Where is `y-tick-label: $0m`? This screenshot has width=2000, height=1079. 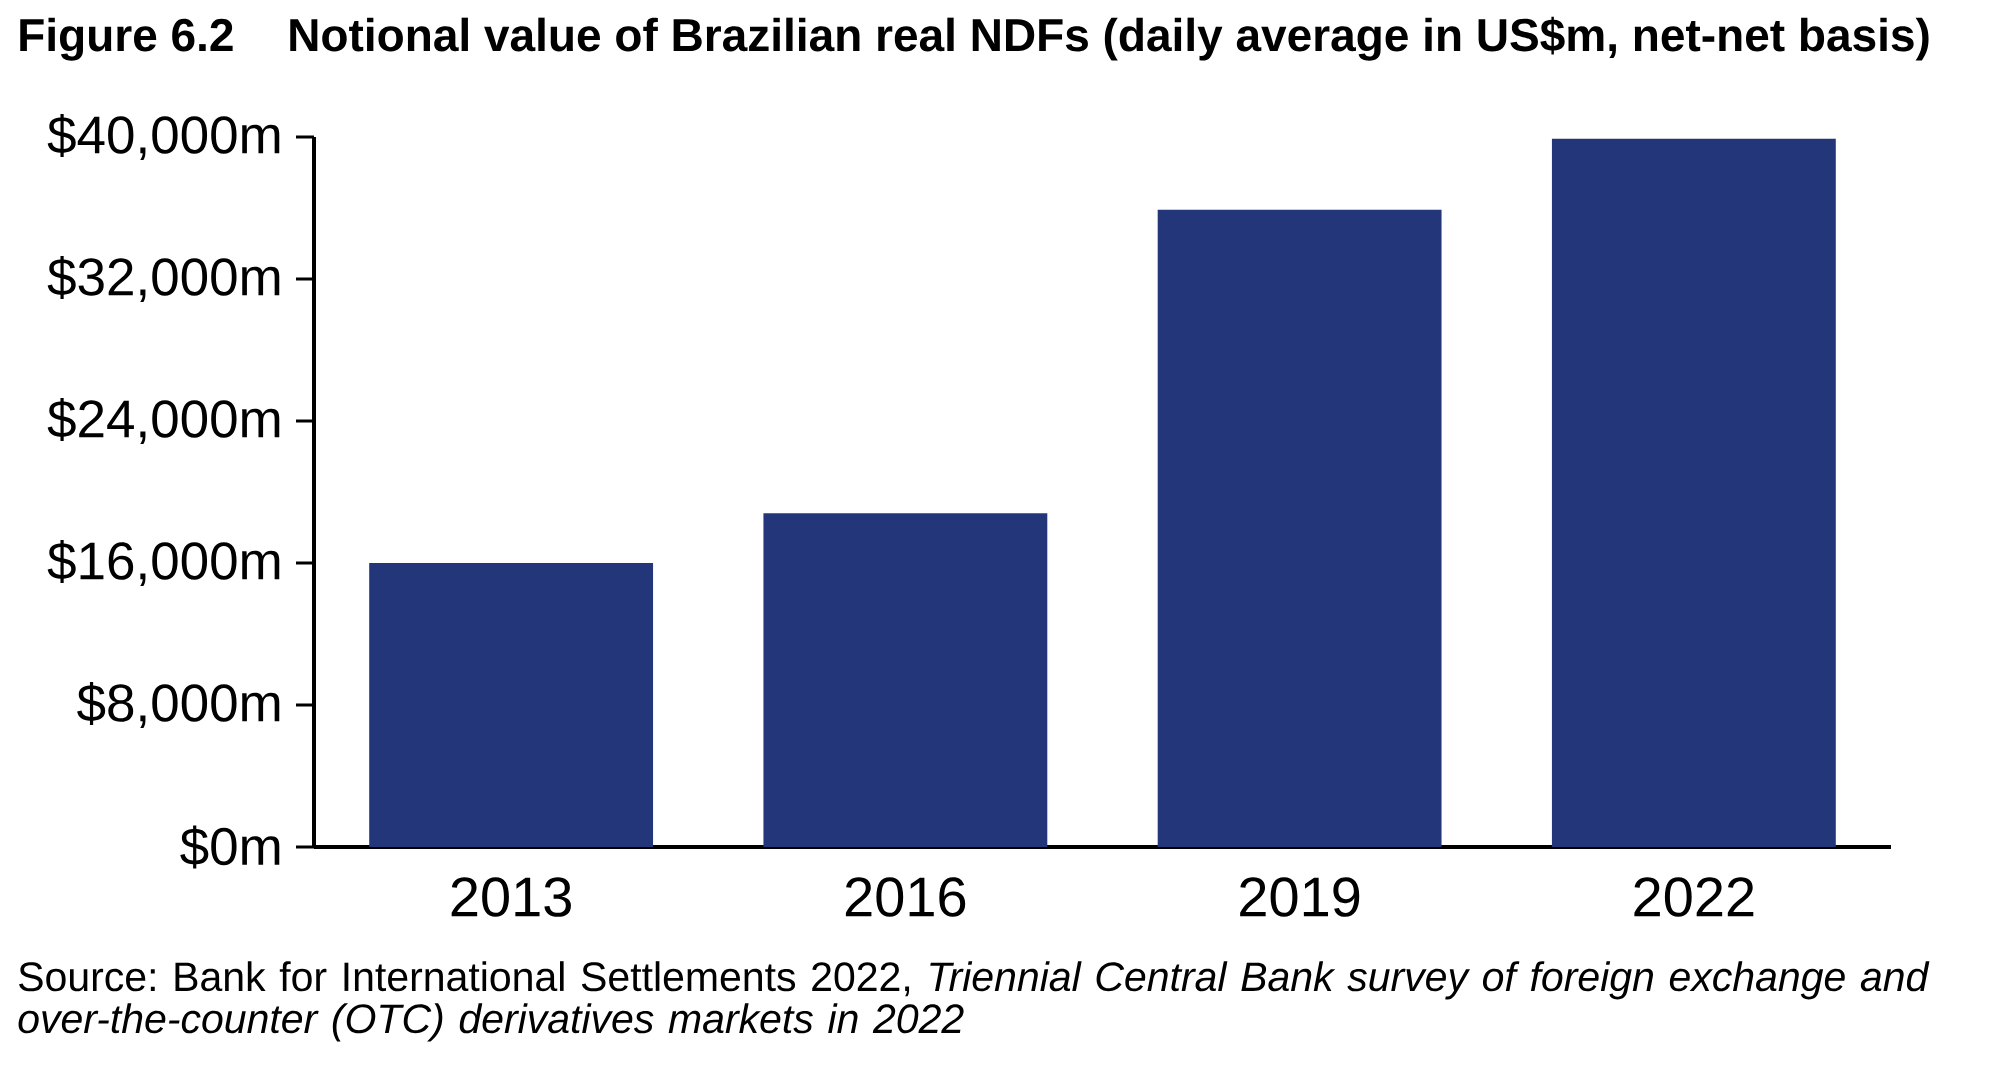
y-tick-label: $0m is located at coordinates (230, 847).